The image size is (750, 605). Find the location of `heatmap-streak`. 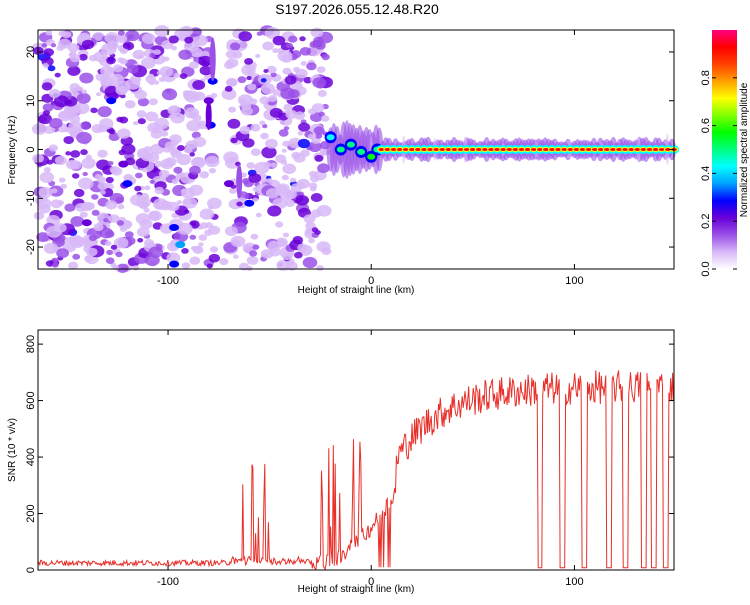

heatmap-streak is located at coordinates (212, 59).